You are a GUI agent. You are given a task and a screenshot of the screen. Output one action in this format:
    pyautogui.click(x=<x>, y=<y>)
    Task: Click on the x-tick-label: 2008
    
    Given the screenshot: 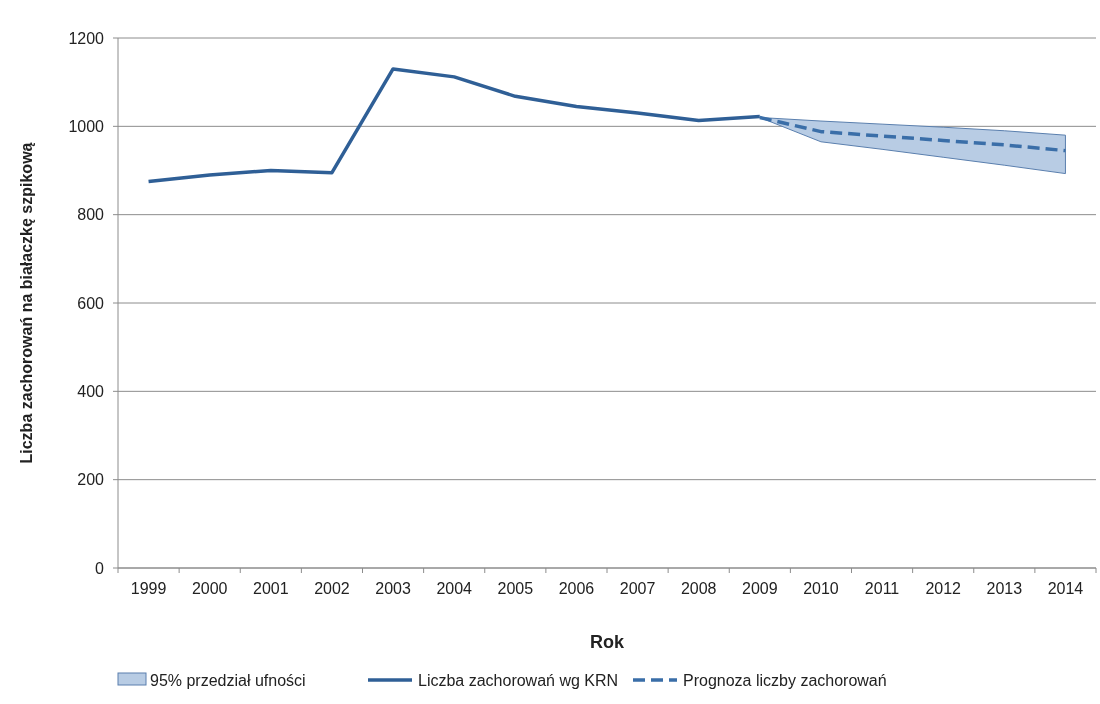 What is the action you would take?
    pyautogui.click(x=698, y=588)
    